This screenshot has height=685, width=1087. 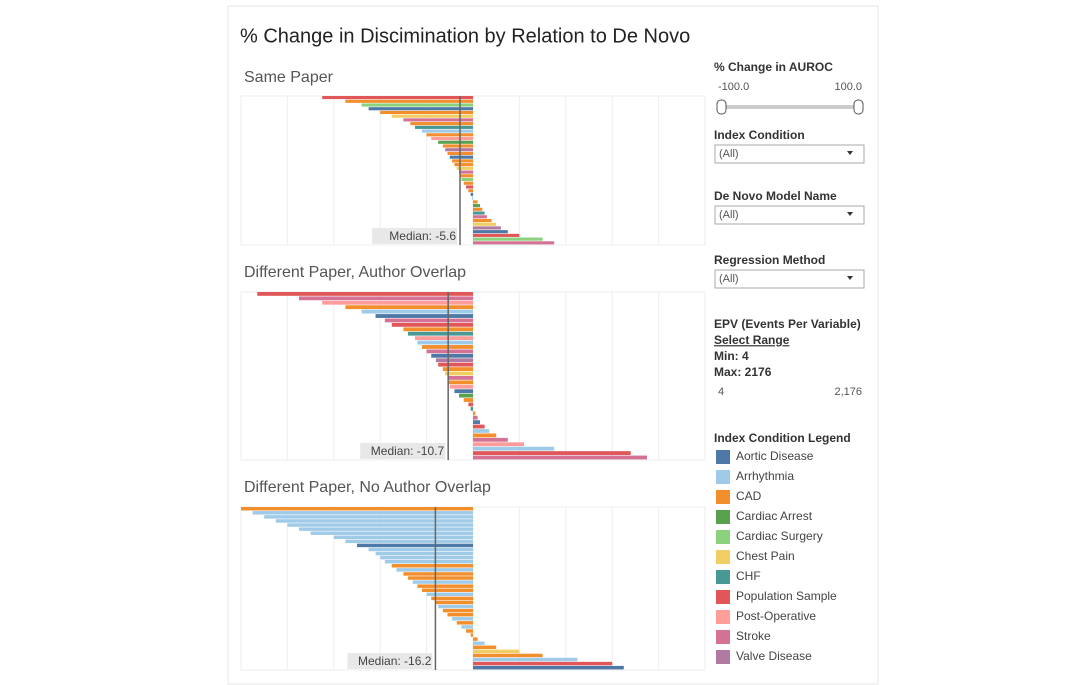 I want to click on median-label-bg, so click(x=403, y=451).